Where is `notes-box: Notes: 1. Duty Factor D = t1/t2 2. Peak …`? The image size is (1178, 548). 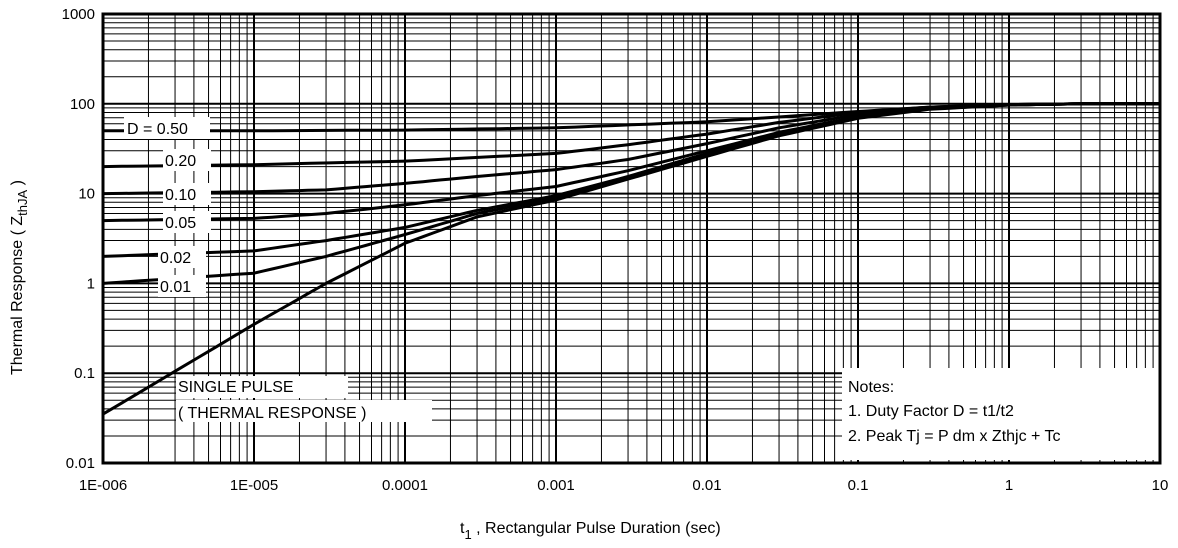 notes-box: Notes: 1. Duty Factor D = t1/t2 2. Peak … is located at coordinates (1001, 414).